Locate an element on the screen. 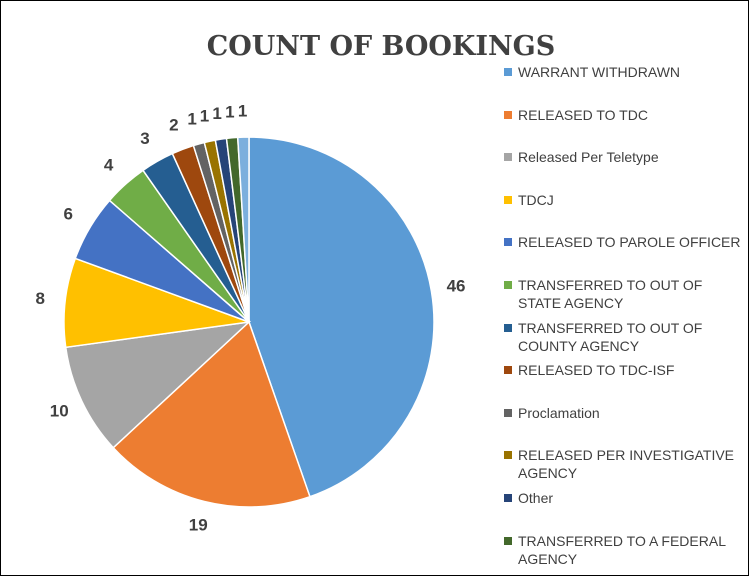 This screenshot has width=749, height=576. legend-item: Released Per Teletype is located at coordinates (624, 157).